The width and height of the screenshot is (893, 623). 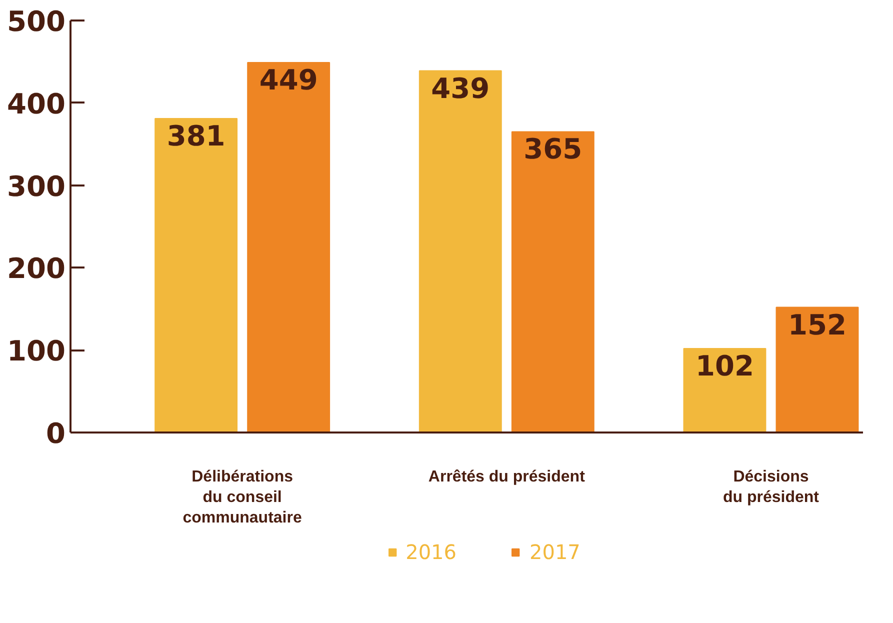 What do you see at coordinates (771, 487) in the screenshot?
I see `x-tick-label: Décisions du président` at bounding box center [771, 487].